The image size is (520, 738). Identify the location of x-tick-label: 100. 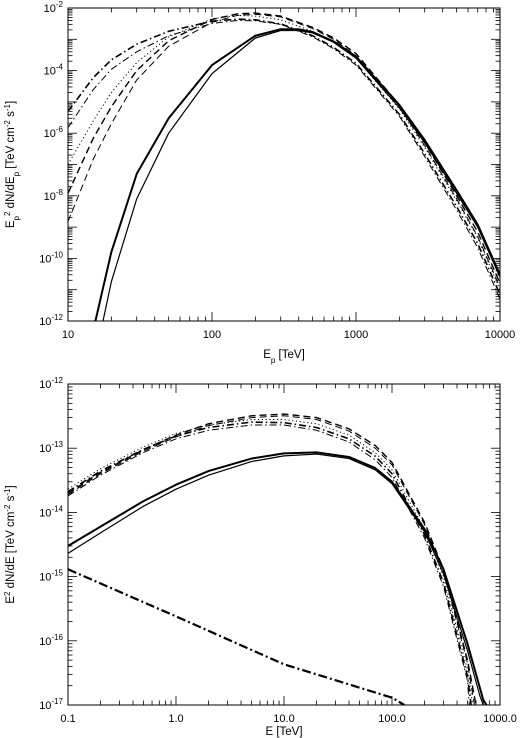
(212, 335).